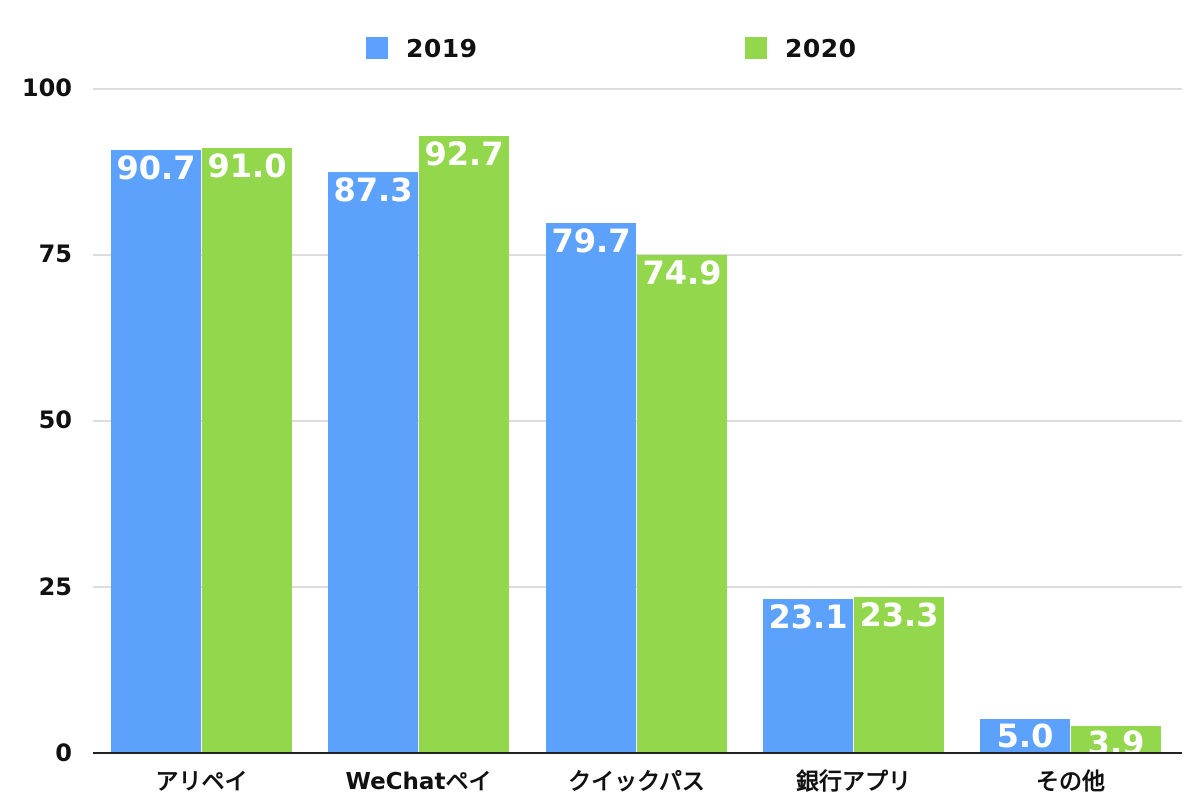  I want to click on bar-2020: 92.7, so click(464, 444).